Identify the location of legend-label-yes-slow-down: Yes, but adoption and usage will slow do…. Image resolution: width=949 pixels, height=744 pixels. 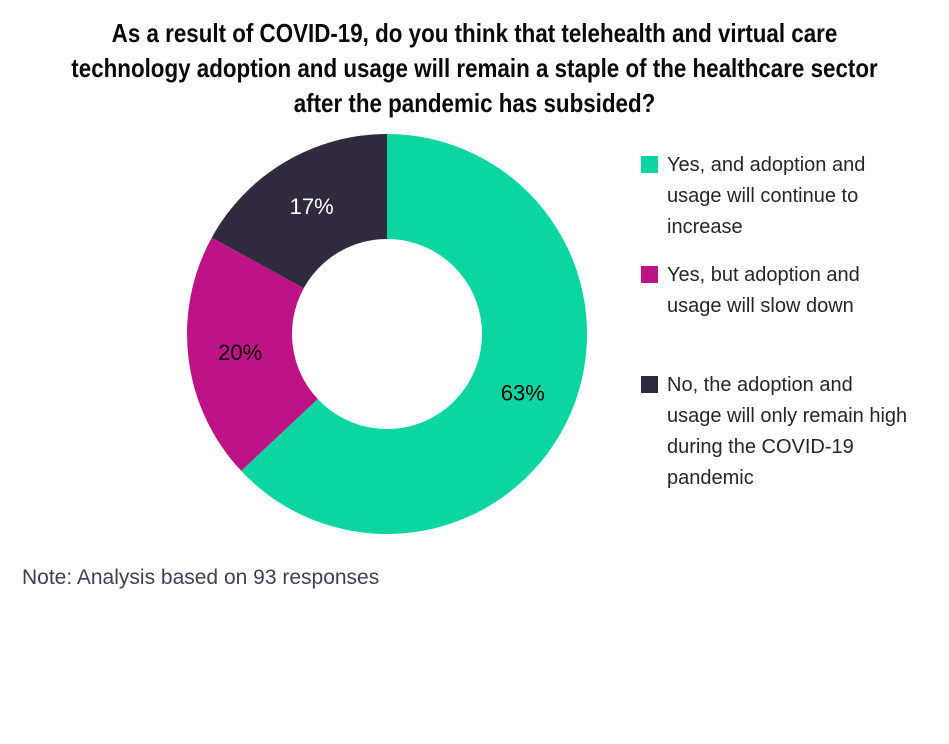
(763, 290).